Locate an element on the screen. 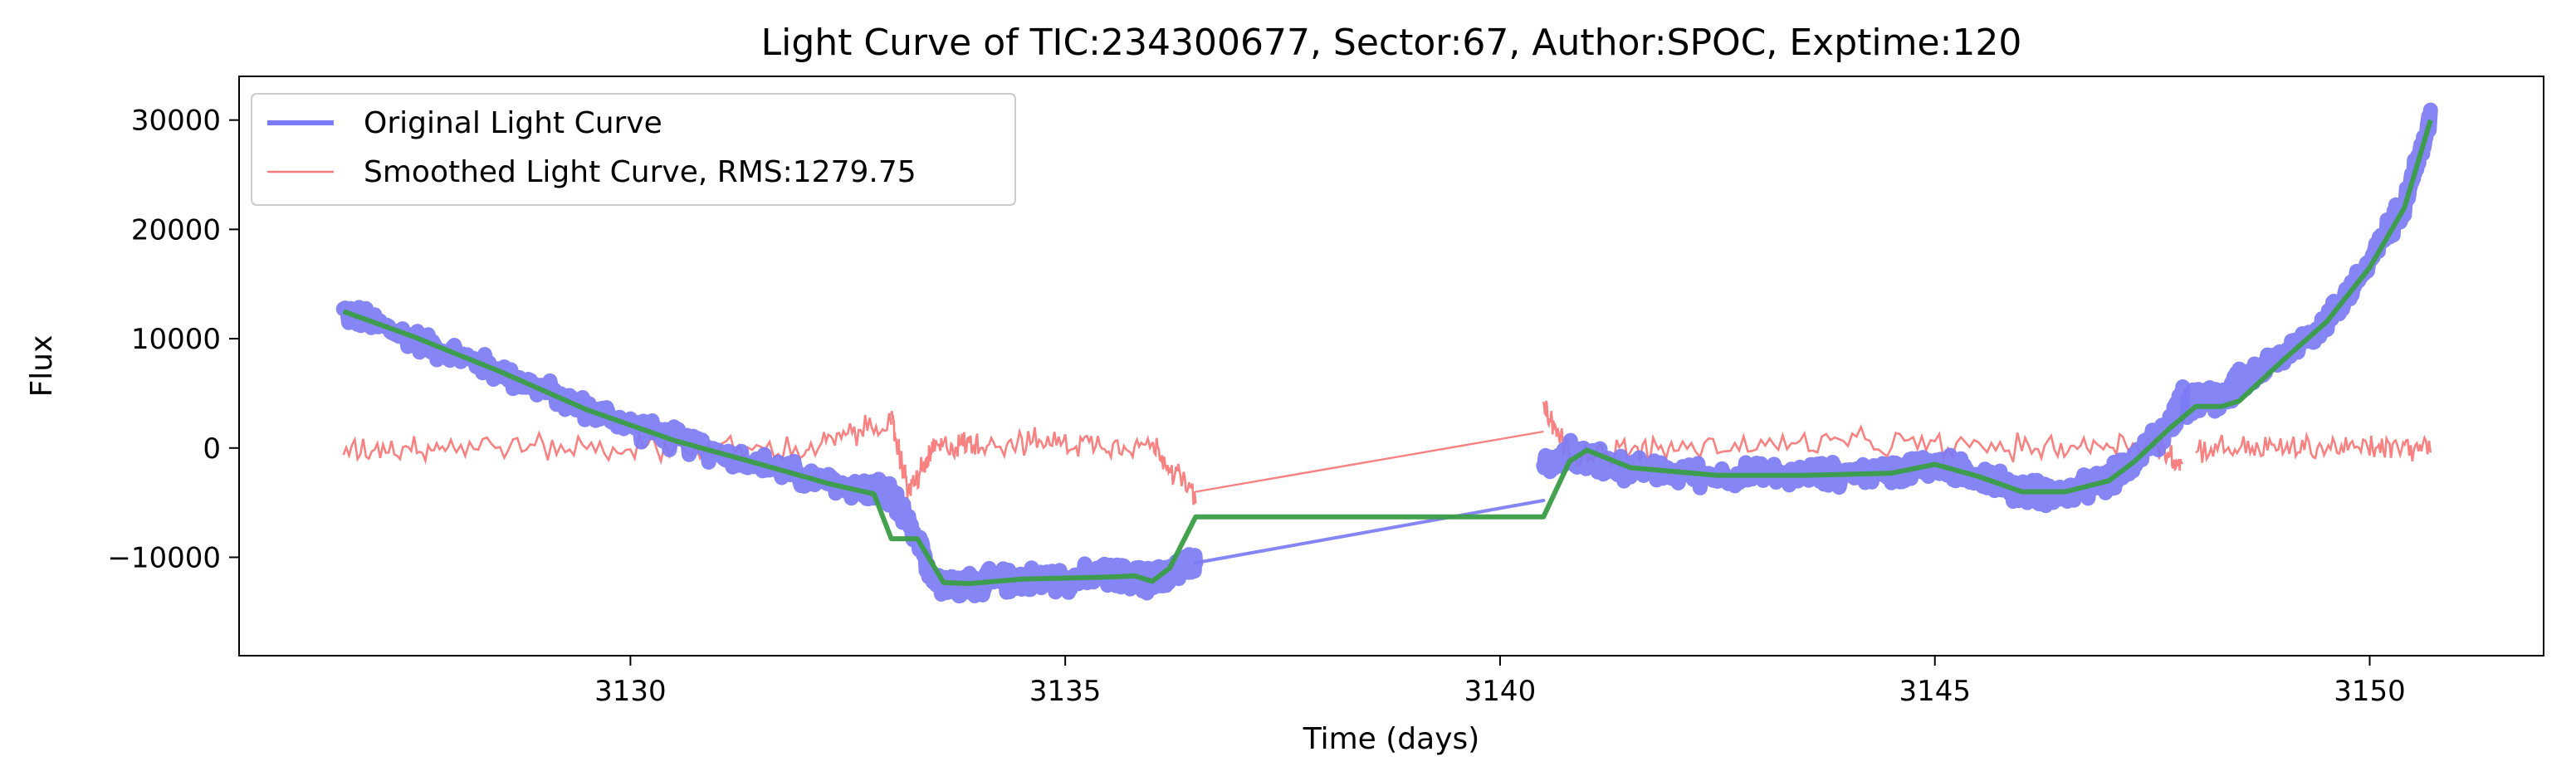 This screenshot has height=781, width=2576. x-tick-label: 3145 is located at coordinates (1935, 691).